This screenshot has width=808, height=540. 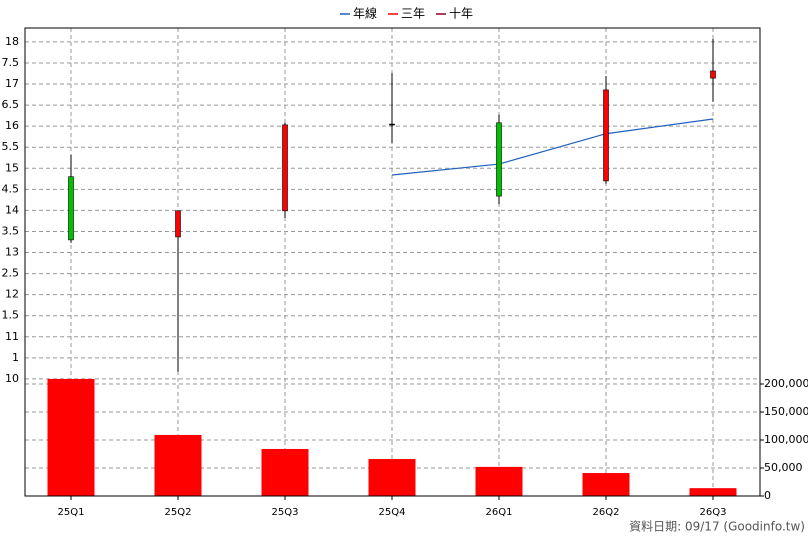 What do you see at coordinates (11, 146) in the screenshot?
I see `y-tick-label: 5.5` at bounding box center [11, 146].